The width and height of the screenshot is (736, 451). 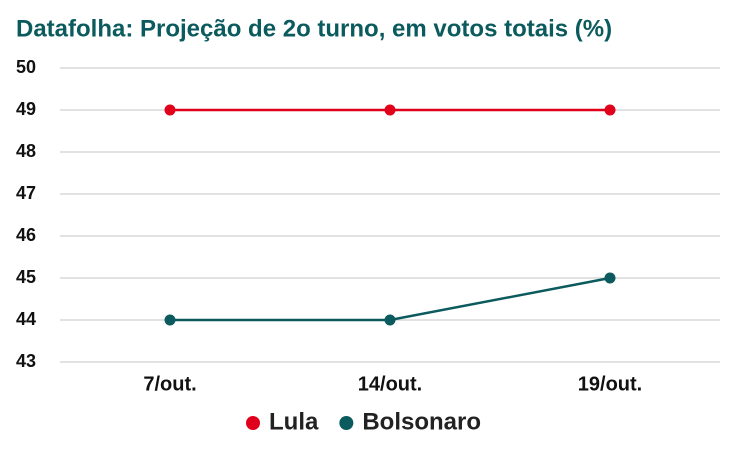 I want to click on series-line, so click(x=390, y=299).